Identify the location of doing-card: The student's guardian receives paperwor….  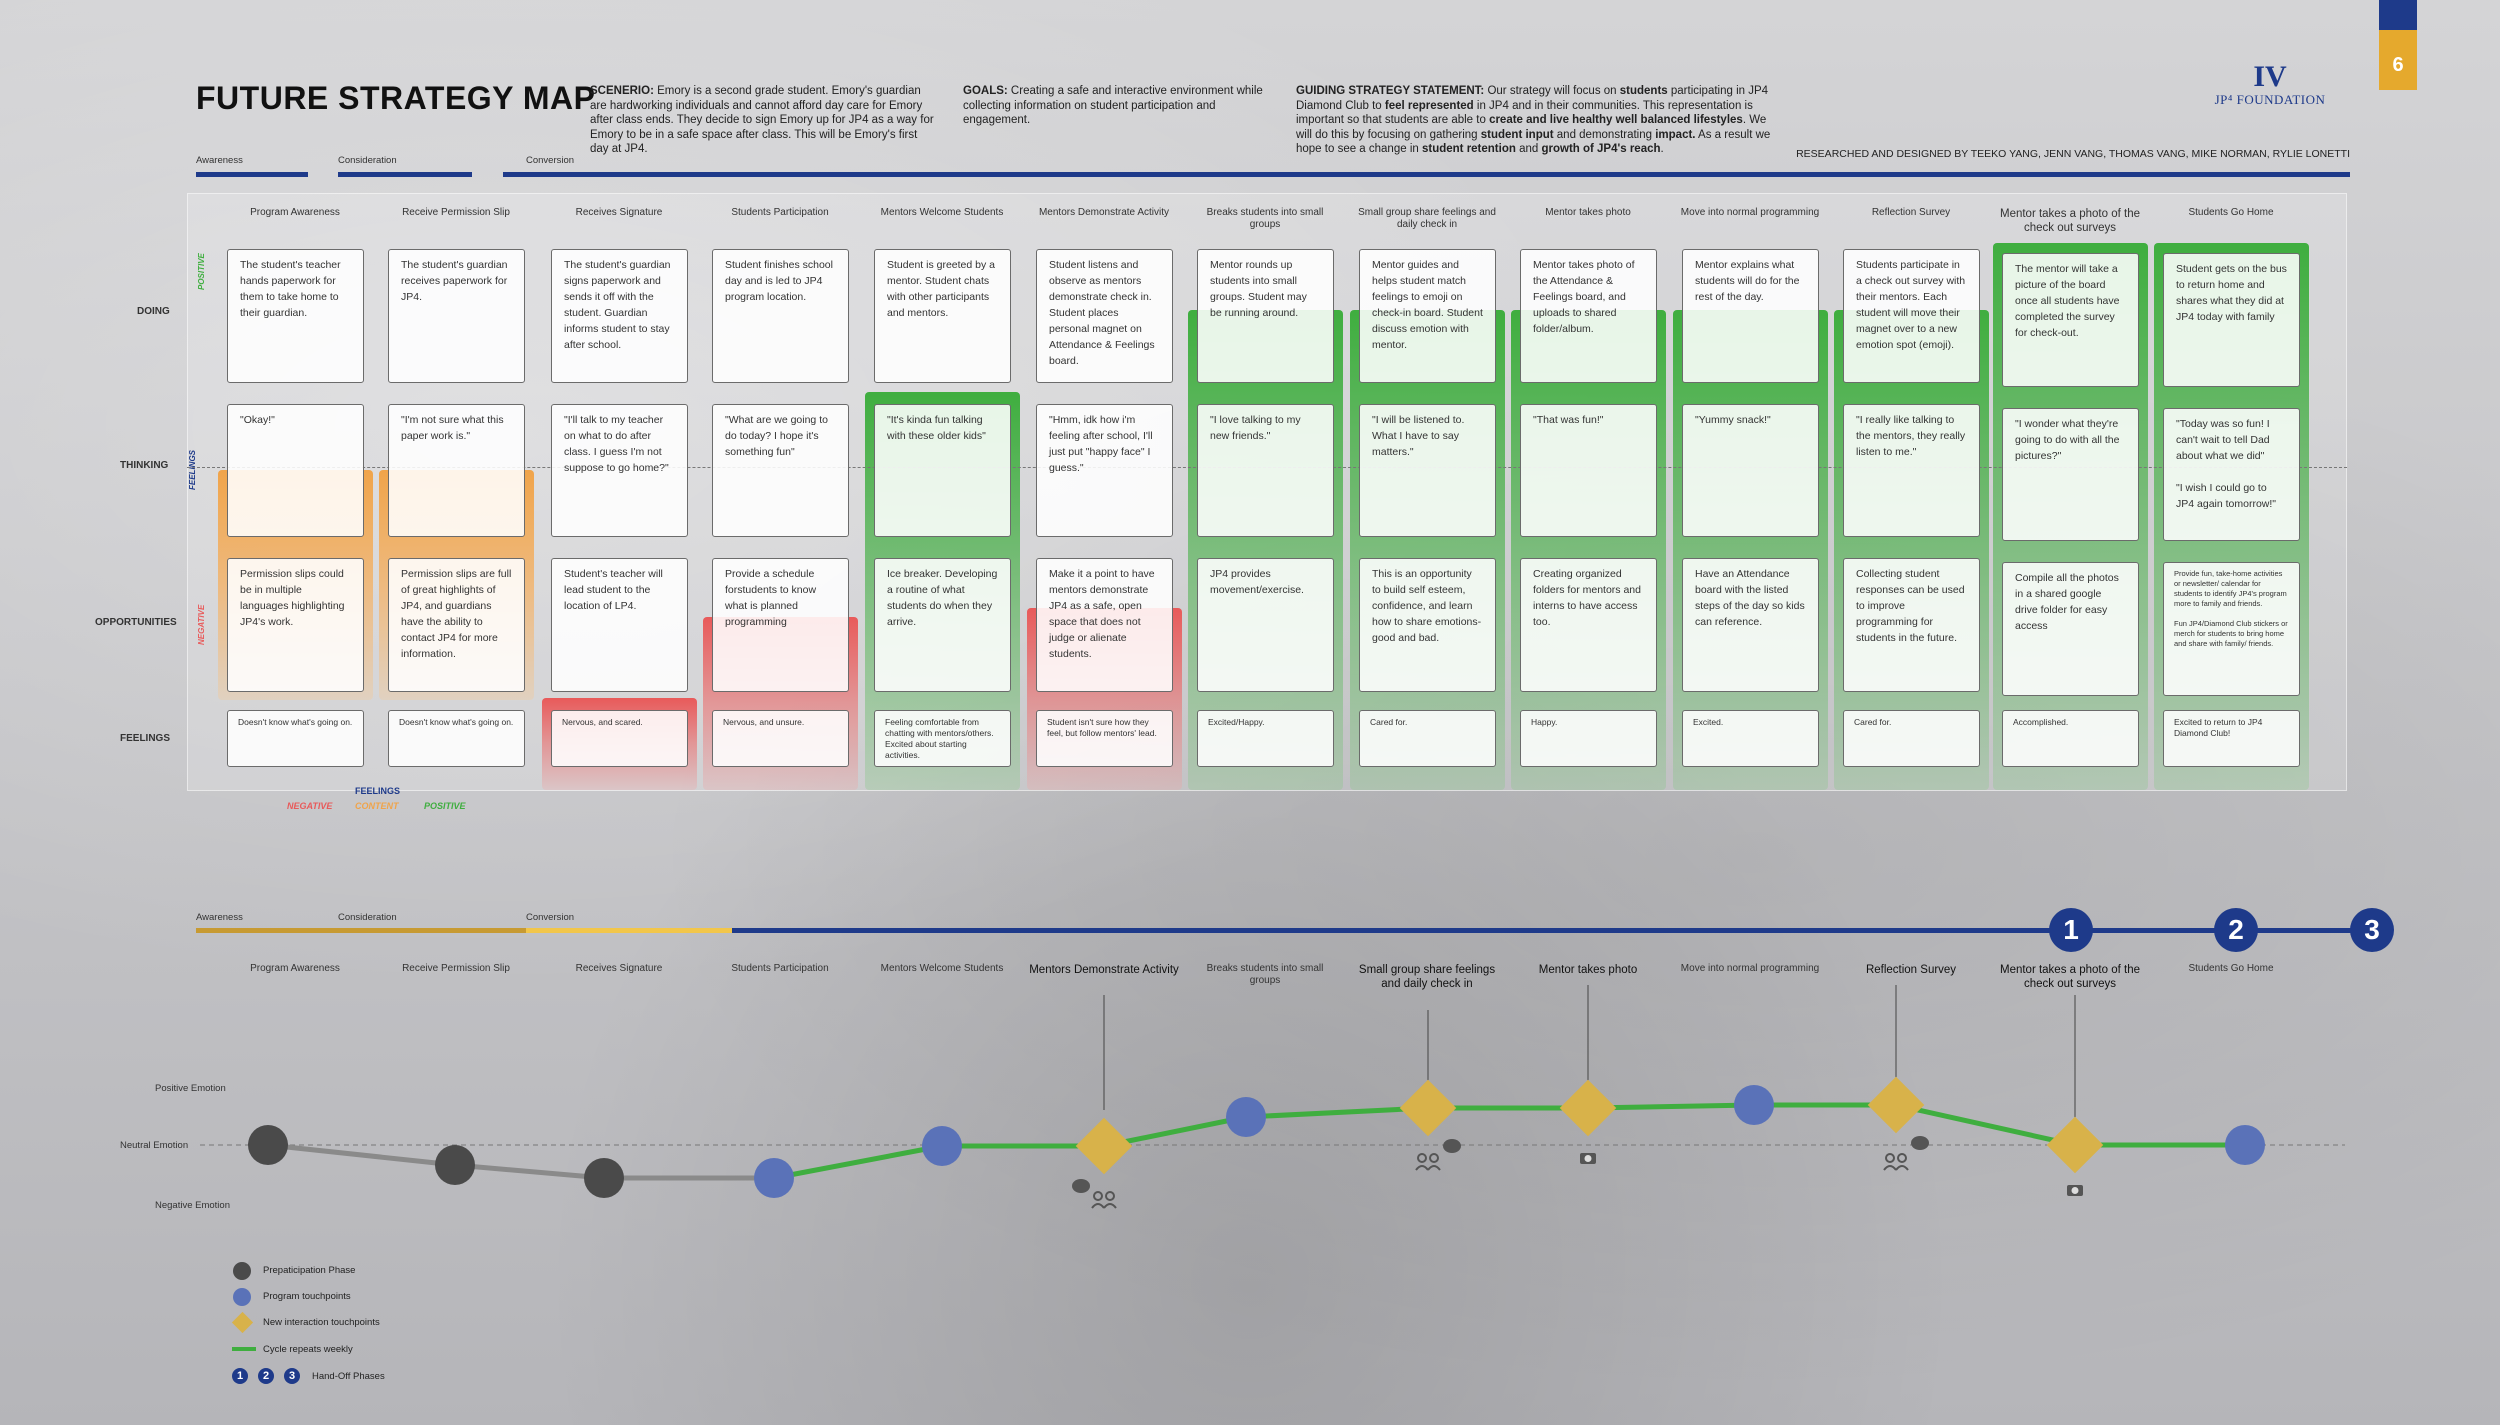
(456, 316).